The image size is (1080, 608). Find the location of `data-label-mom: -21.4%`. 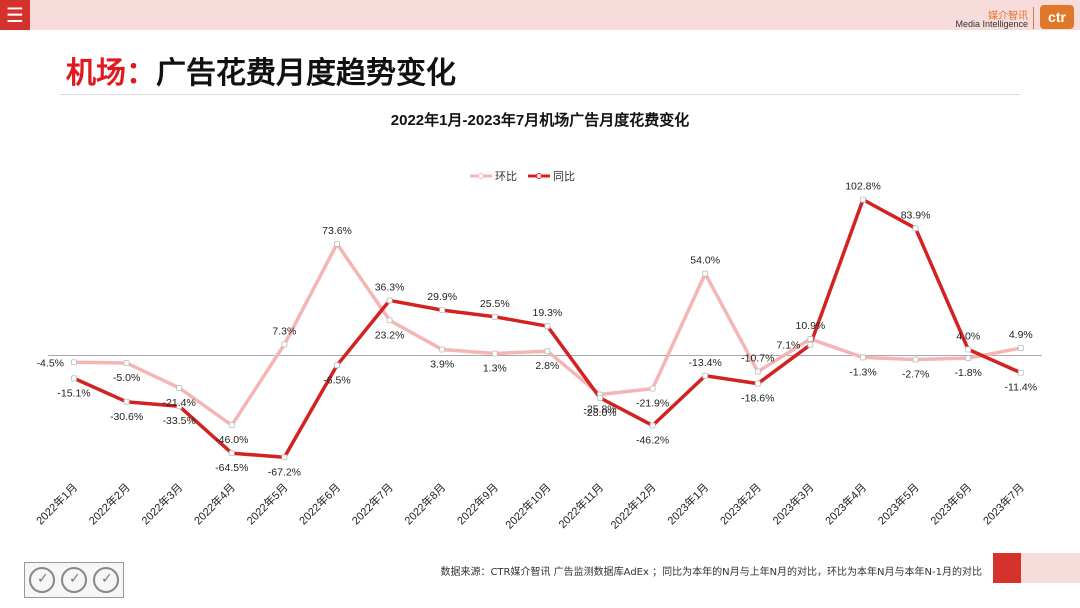

data-label-mom: -21.4% is located at coordinates (179, 403).